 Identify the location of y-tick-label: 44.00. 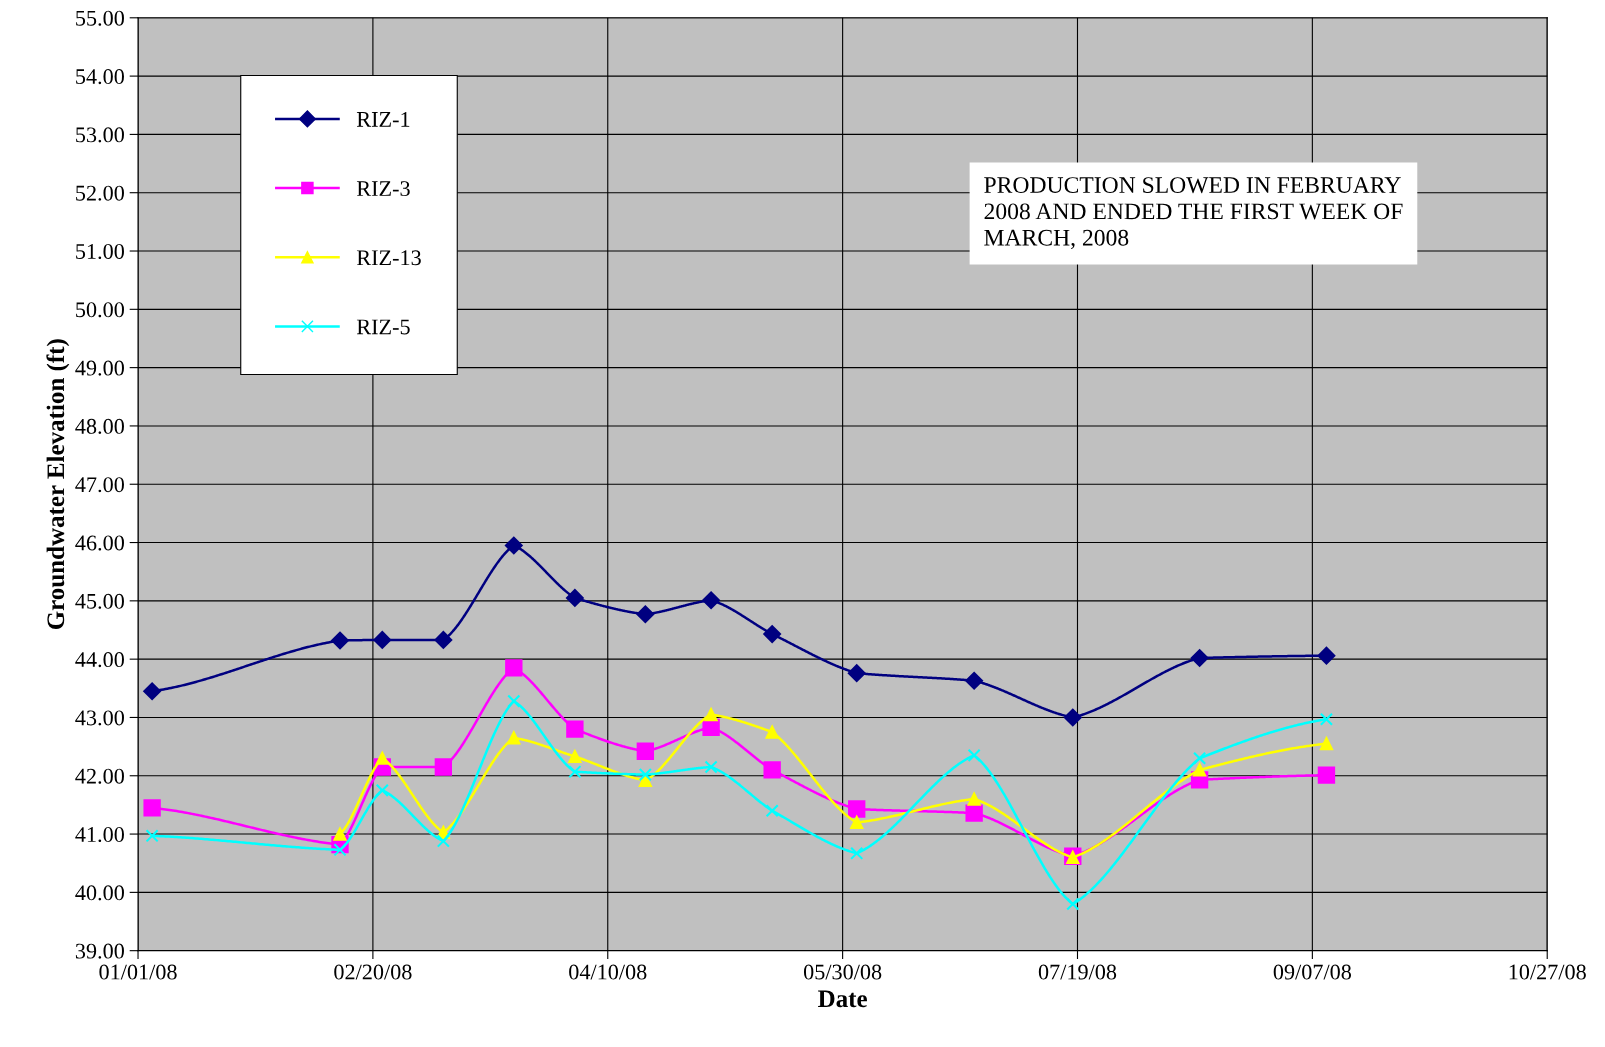
(99, 660).